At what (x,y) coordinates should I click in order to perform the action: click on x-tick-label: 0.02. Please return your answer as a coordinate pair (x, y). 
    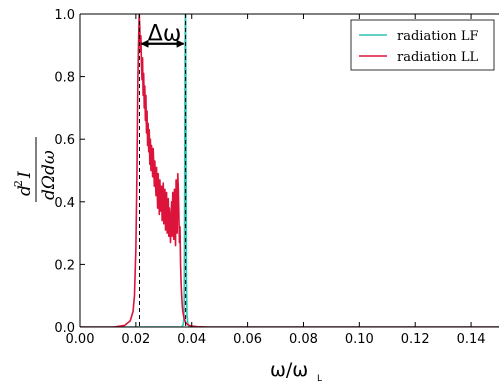
    Looking at the image, I should click on (135, 339).